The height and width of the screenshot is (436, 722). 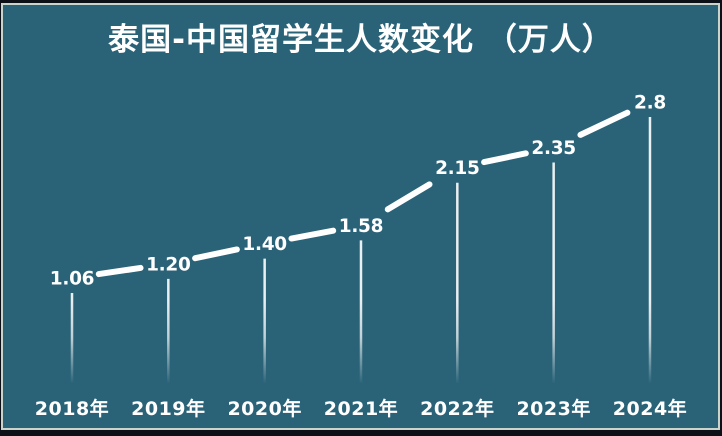 I want to click on data-point-label: 2.15, so click(x=457, y=168).